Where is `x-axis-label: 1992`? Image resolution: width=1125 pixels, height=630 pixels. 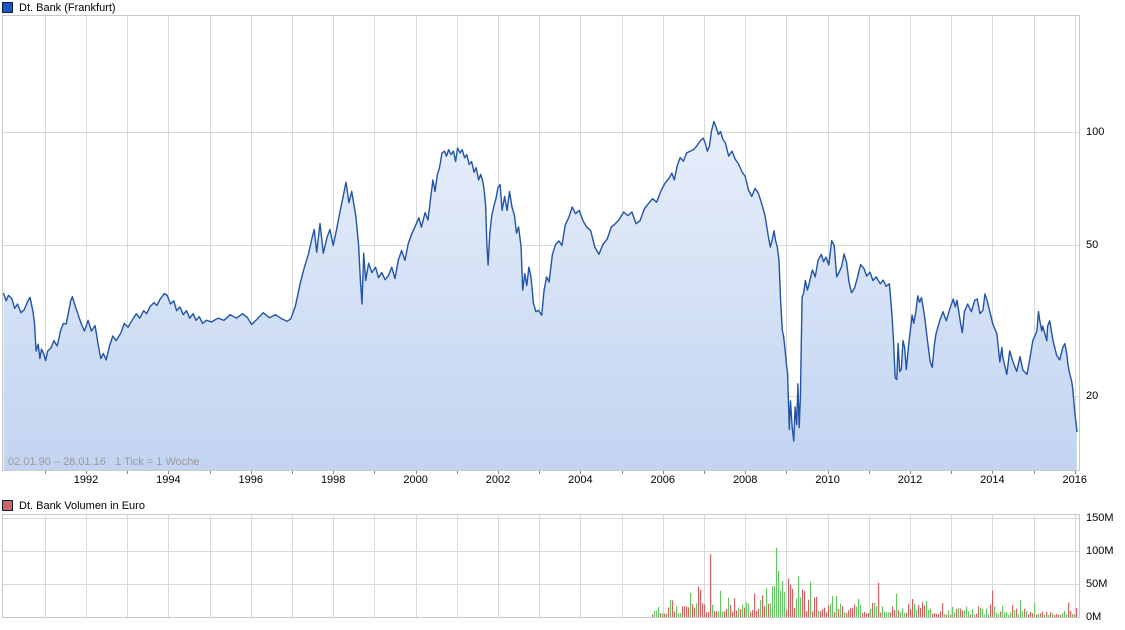 x-axis-label: 1992 is located at coordinates (86, 480).